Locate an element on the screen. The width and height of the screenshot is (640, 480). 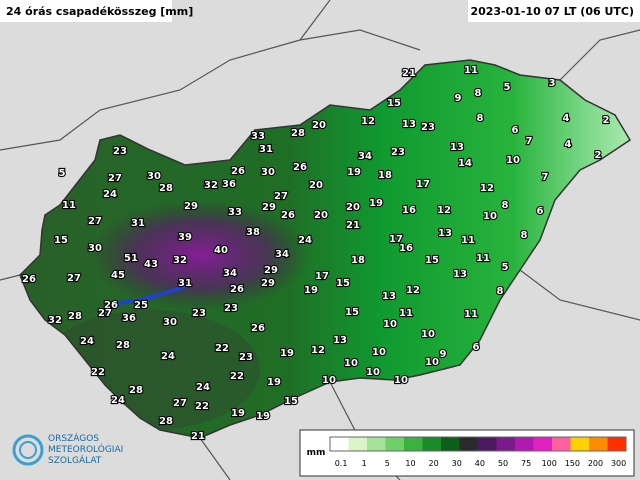
station-value: 40 is located at coordinates (221, 250).